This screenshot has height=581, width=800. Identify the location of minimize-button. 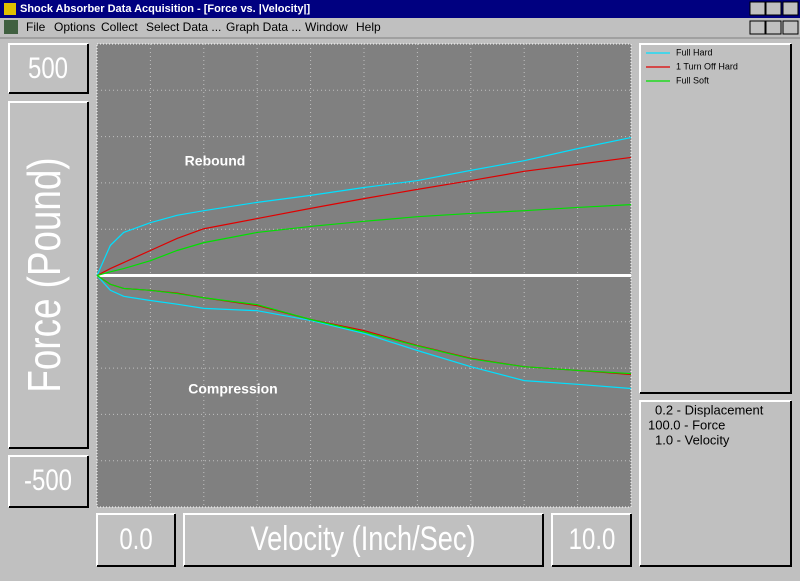
(757, 8).